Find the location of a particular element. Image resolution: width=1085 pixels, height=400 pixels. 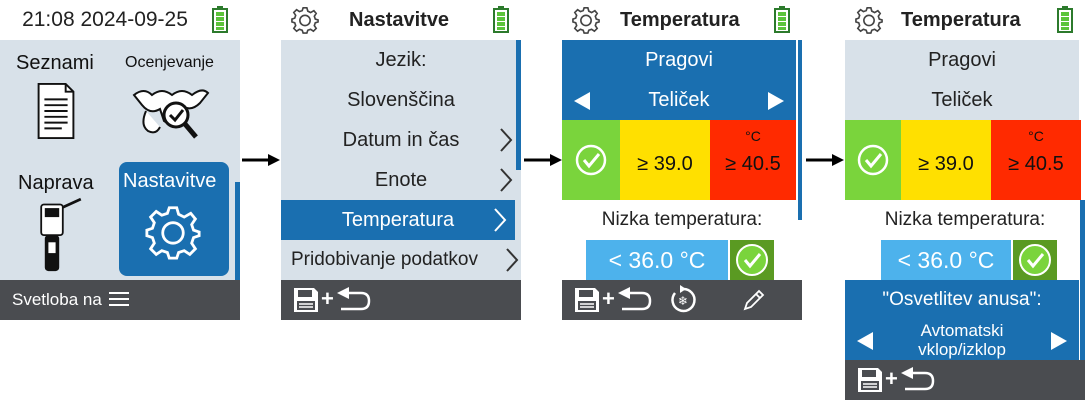

tile-scoring: Ocenjevanje is located at coordinates (177, 100).